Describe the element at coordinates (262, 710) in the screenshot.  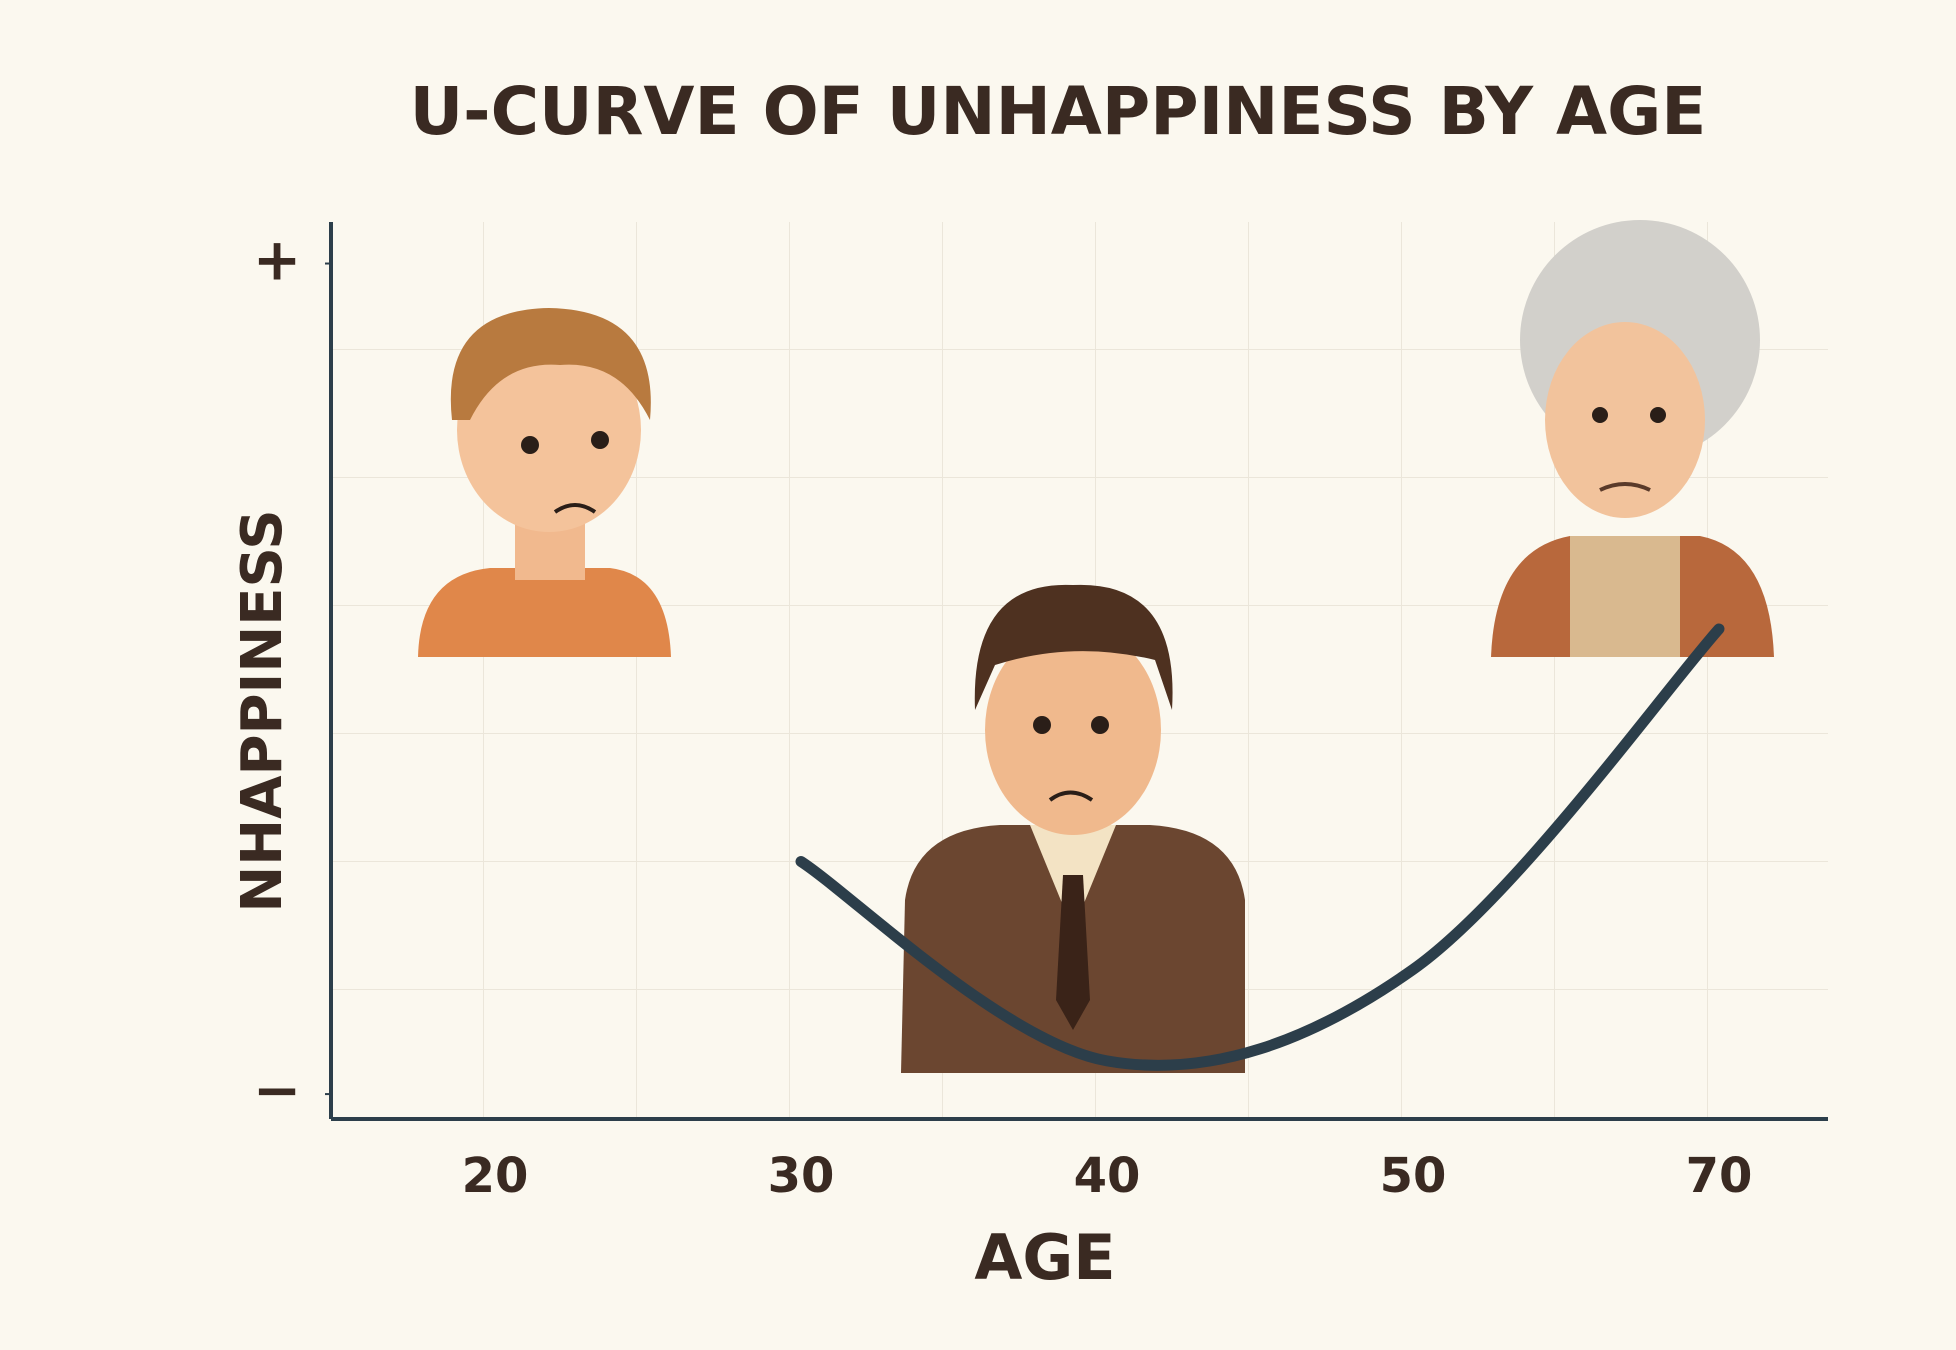
I see `y-axis-label: NHAPPINESS` at that location.